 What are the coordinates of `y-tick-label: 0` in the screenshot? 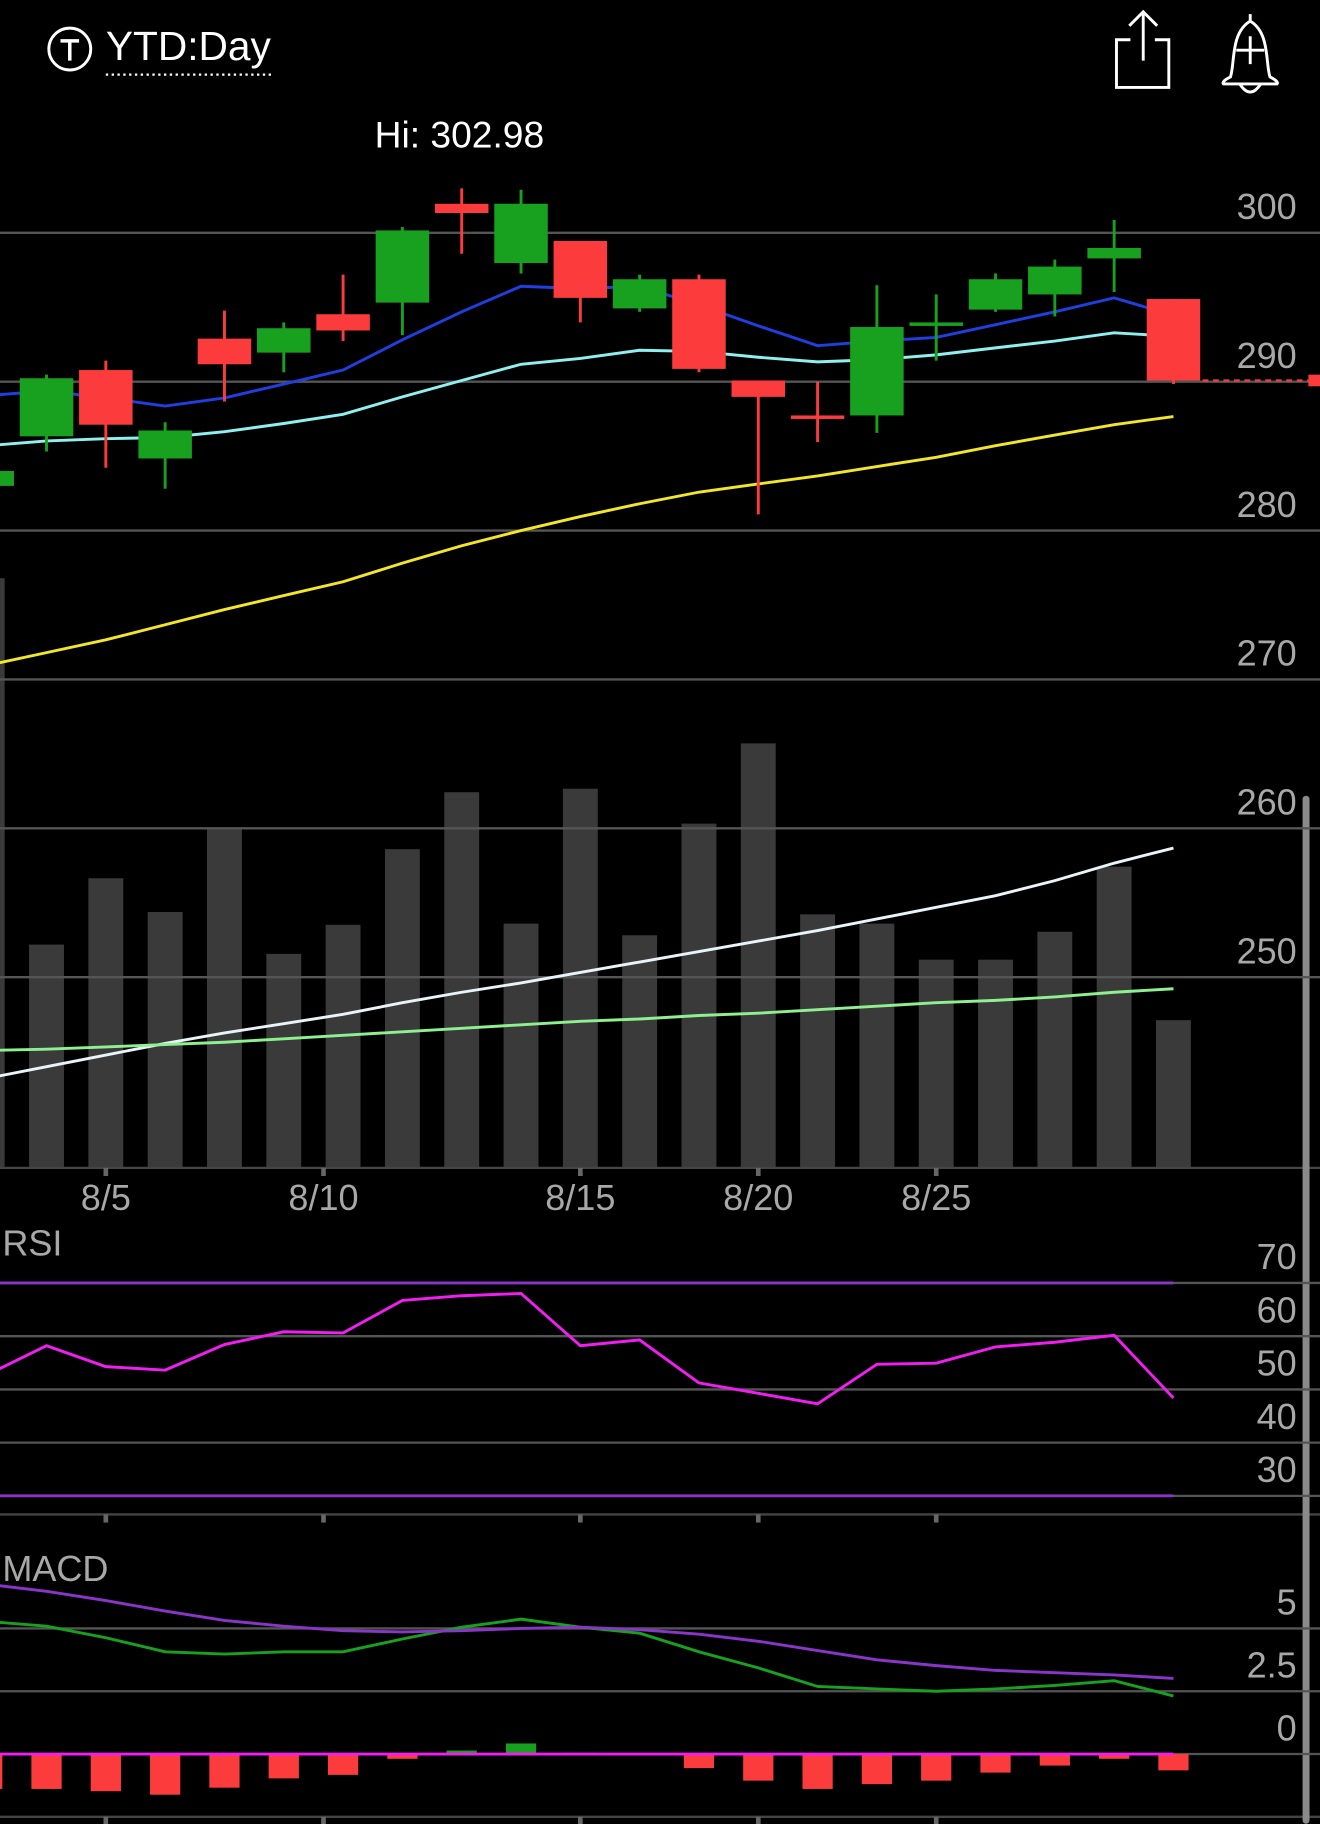 It's located at (1287, 1727).